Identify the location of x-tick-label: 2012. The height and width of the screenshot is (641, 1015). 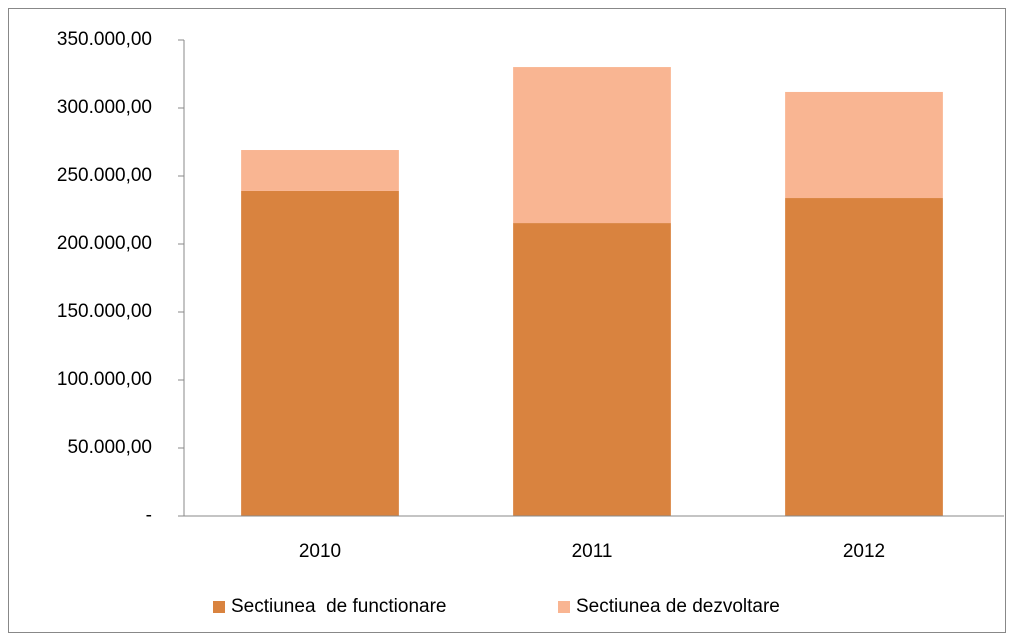
(864, 551).